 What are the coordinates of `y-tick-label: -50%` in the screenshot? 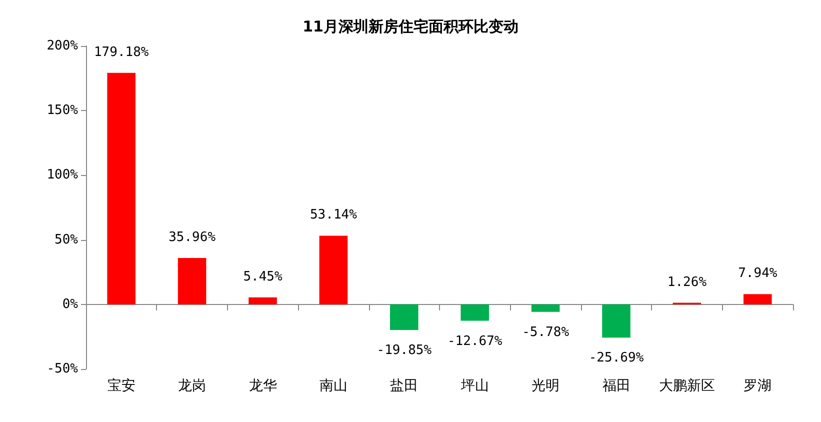 It's located at (62, 369).